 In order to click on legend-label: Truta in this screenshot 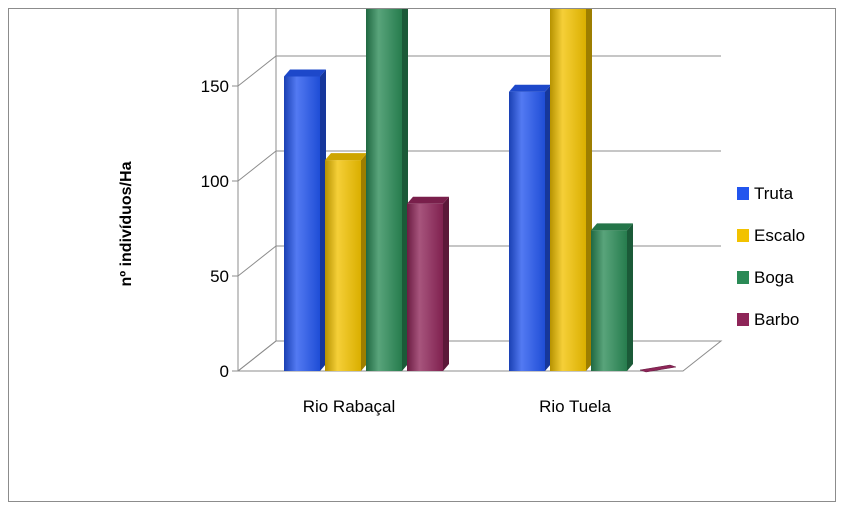, I will do `click(774, 193)`.